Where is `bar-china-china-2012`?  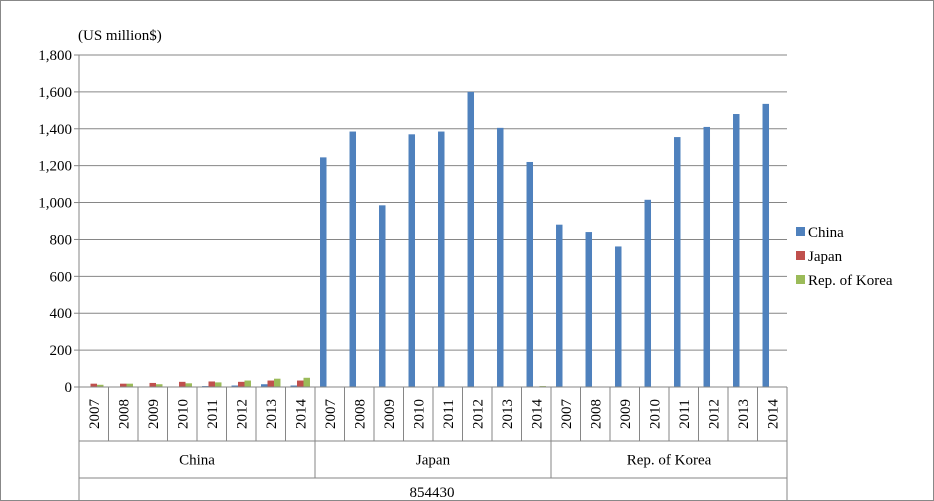
bar-china-china-2012 is located at coordinates (235, 386).